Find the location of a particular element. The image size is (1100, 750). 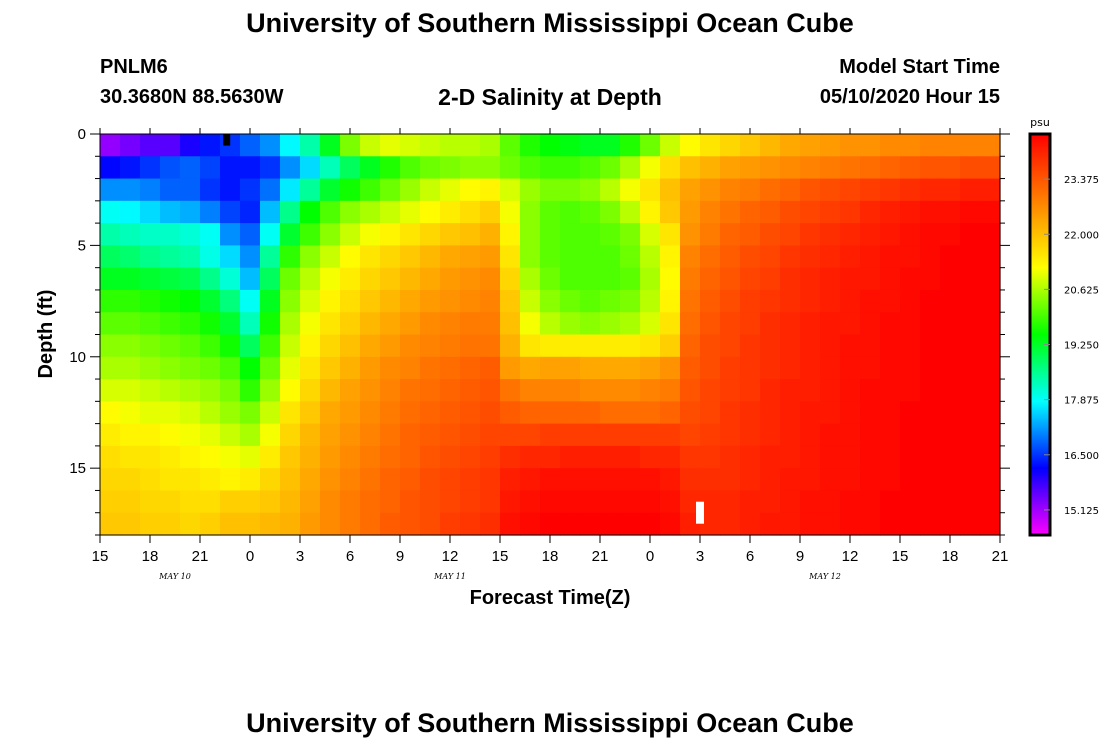

x-tick-label: 9 is located at coordinates (400, 556).